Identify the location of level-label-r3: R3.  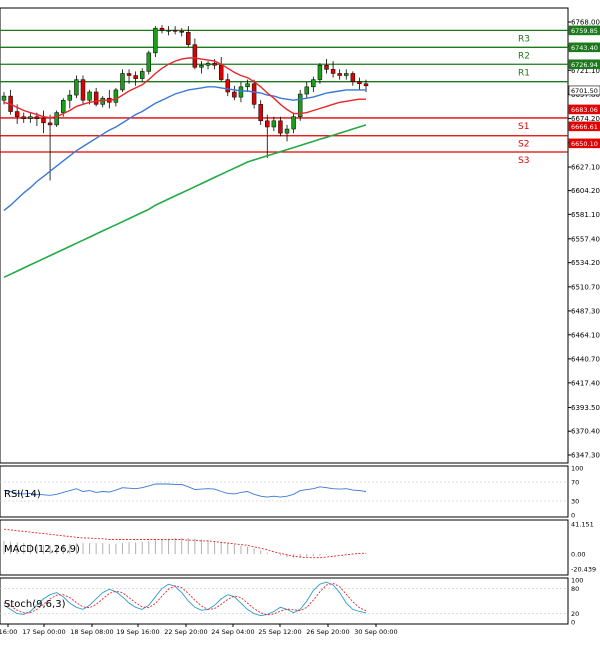
(524, 39).